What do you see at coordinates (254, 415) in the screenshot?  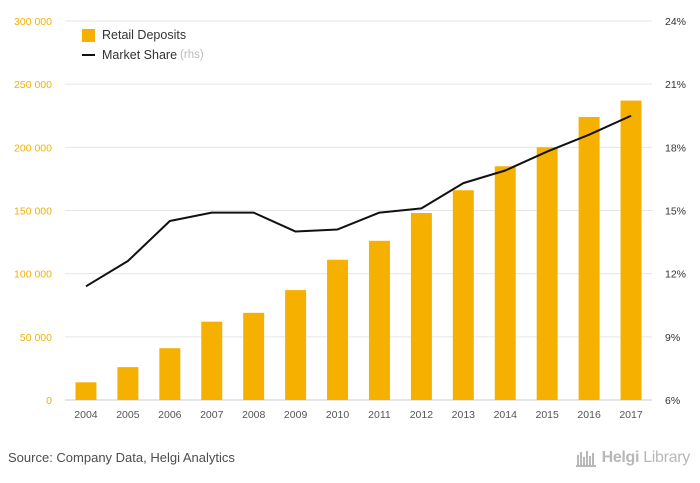 I see `x-tick-label: 2008` at bounding box center [254, 415].